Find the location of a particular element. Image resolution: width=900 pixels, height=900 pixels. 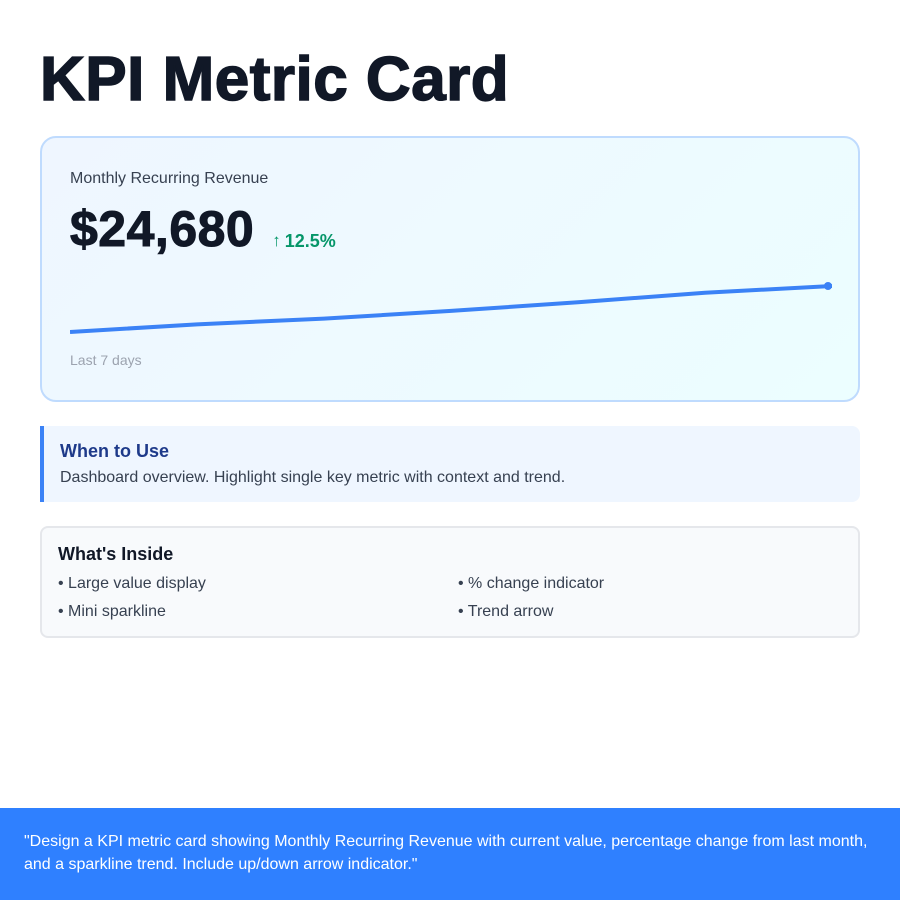

when-to-use-title: When to Use is located at coordinates (115, 451).